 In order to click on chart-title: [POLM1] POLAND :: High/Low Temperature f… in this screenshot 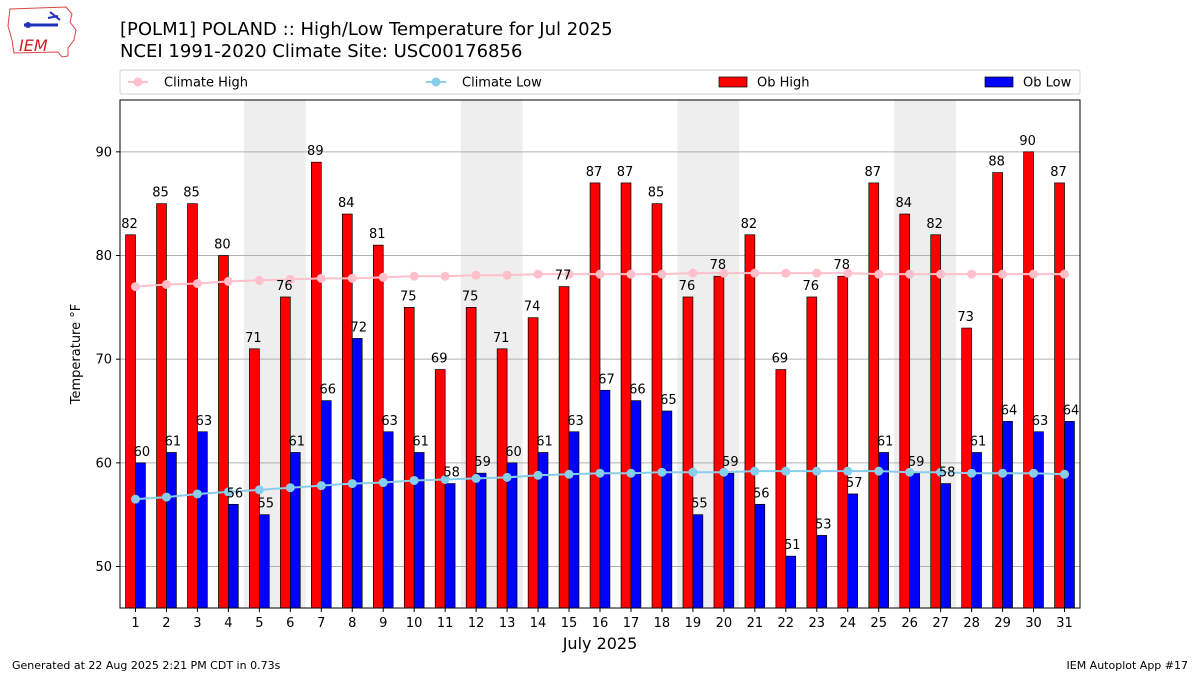, I will do `click(366, 29)`.